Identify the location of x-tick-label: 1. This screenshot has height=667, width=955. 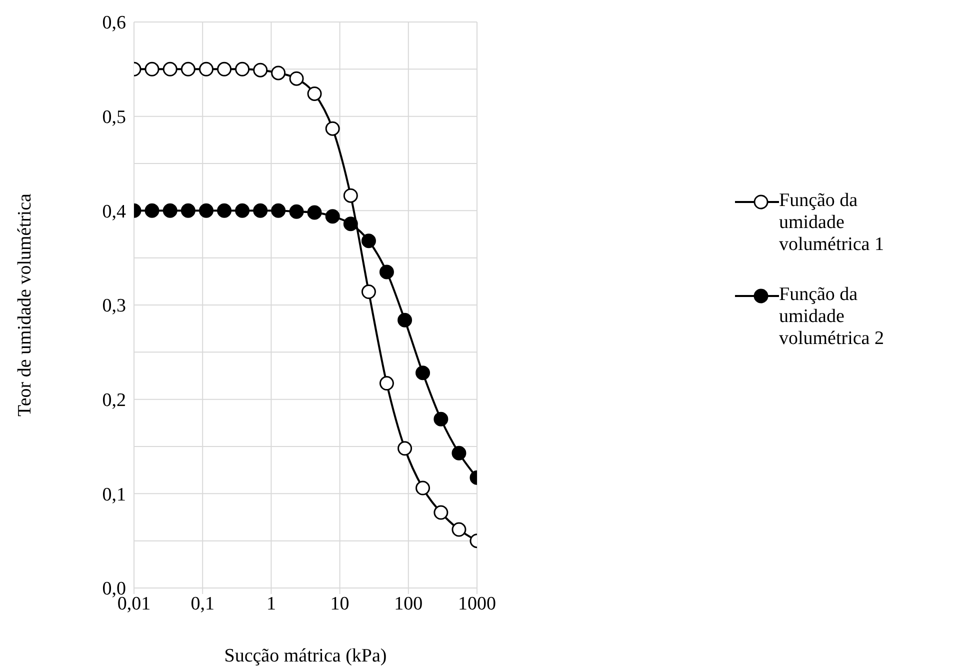
(271, 603).